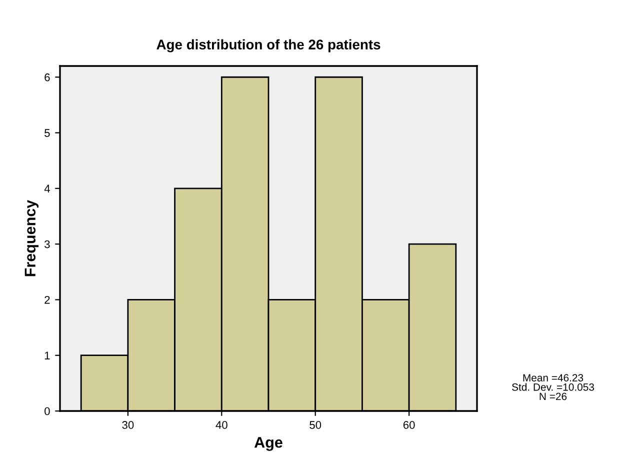 This screenshot has width=618, height=474. I want to click on chart-title: Age distribution of the 26 patients, so click(268, 45).